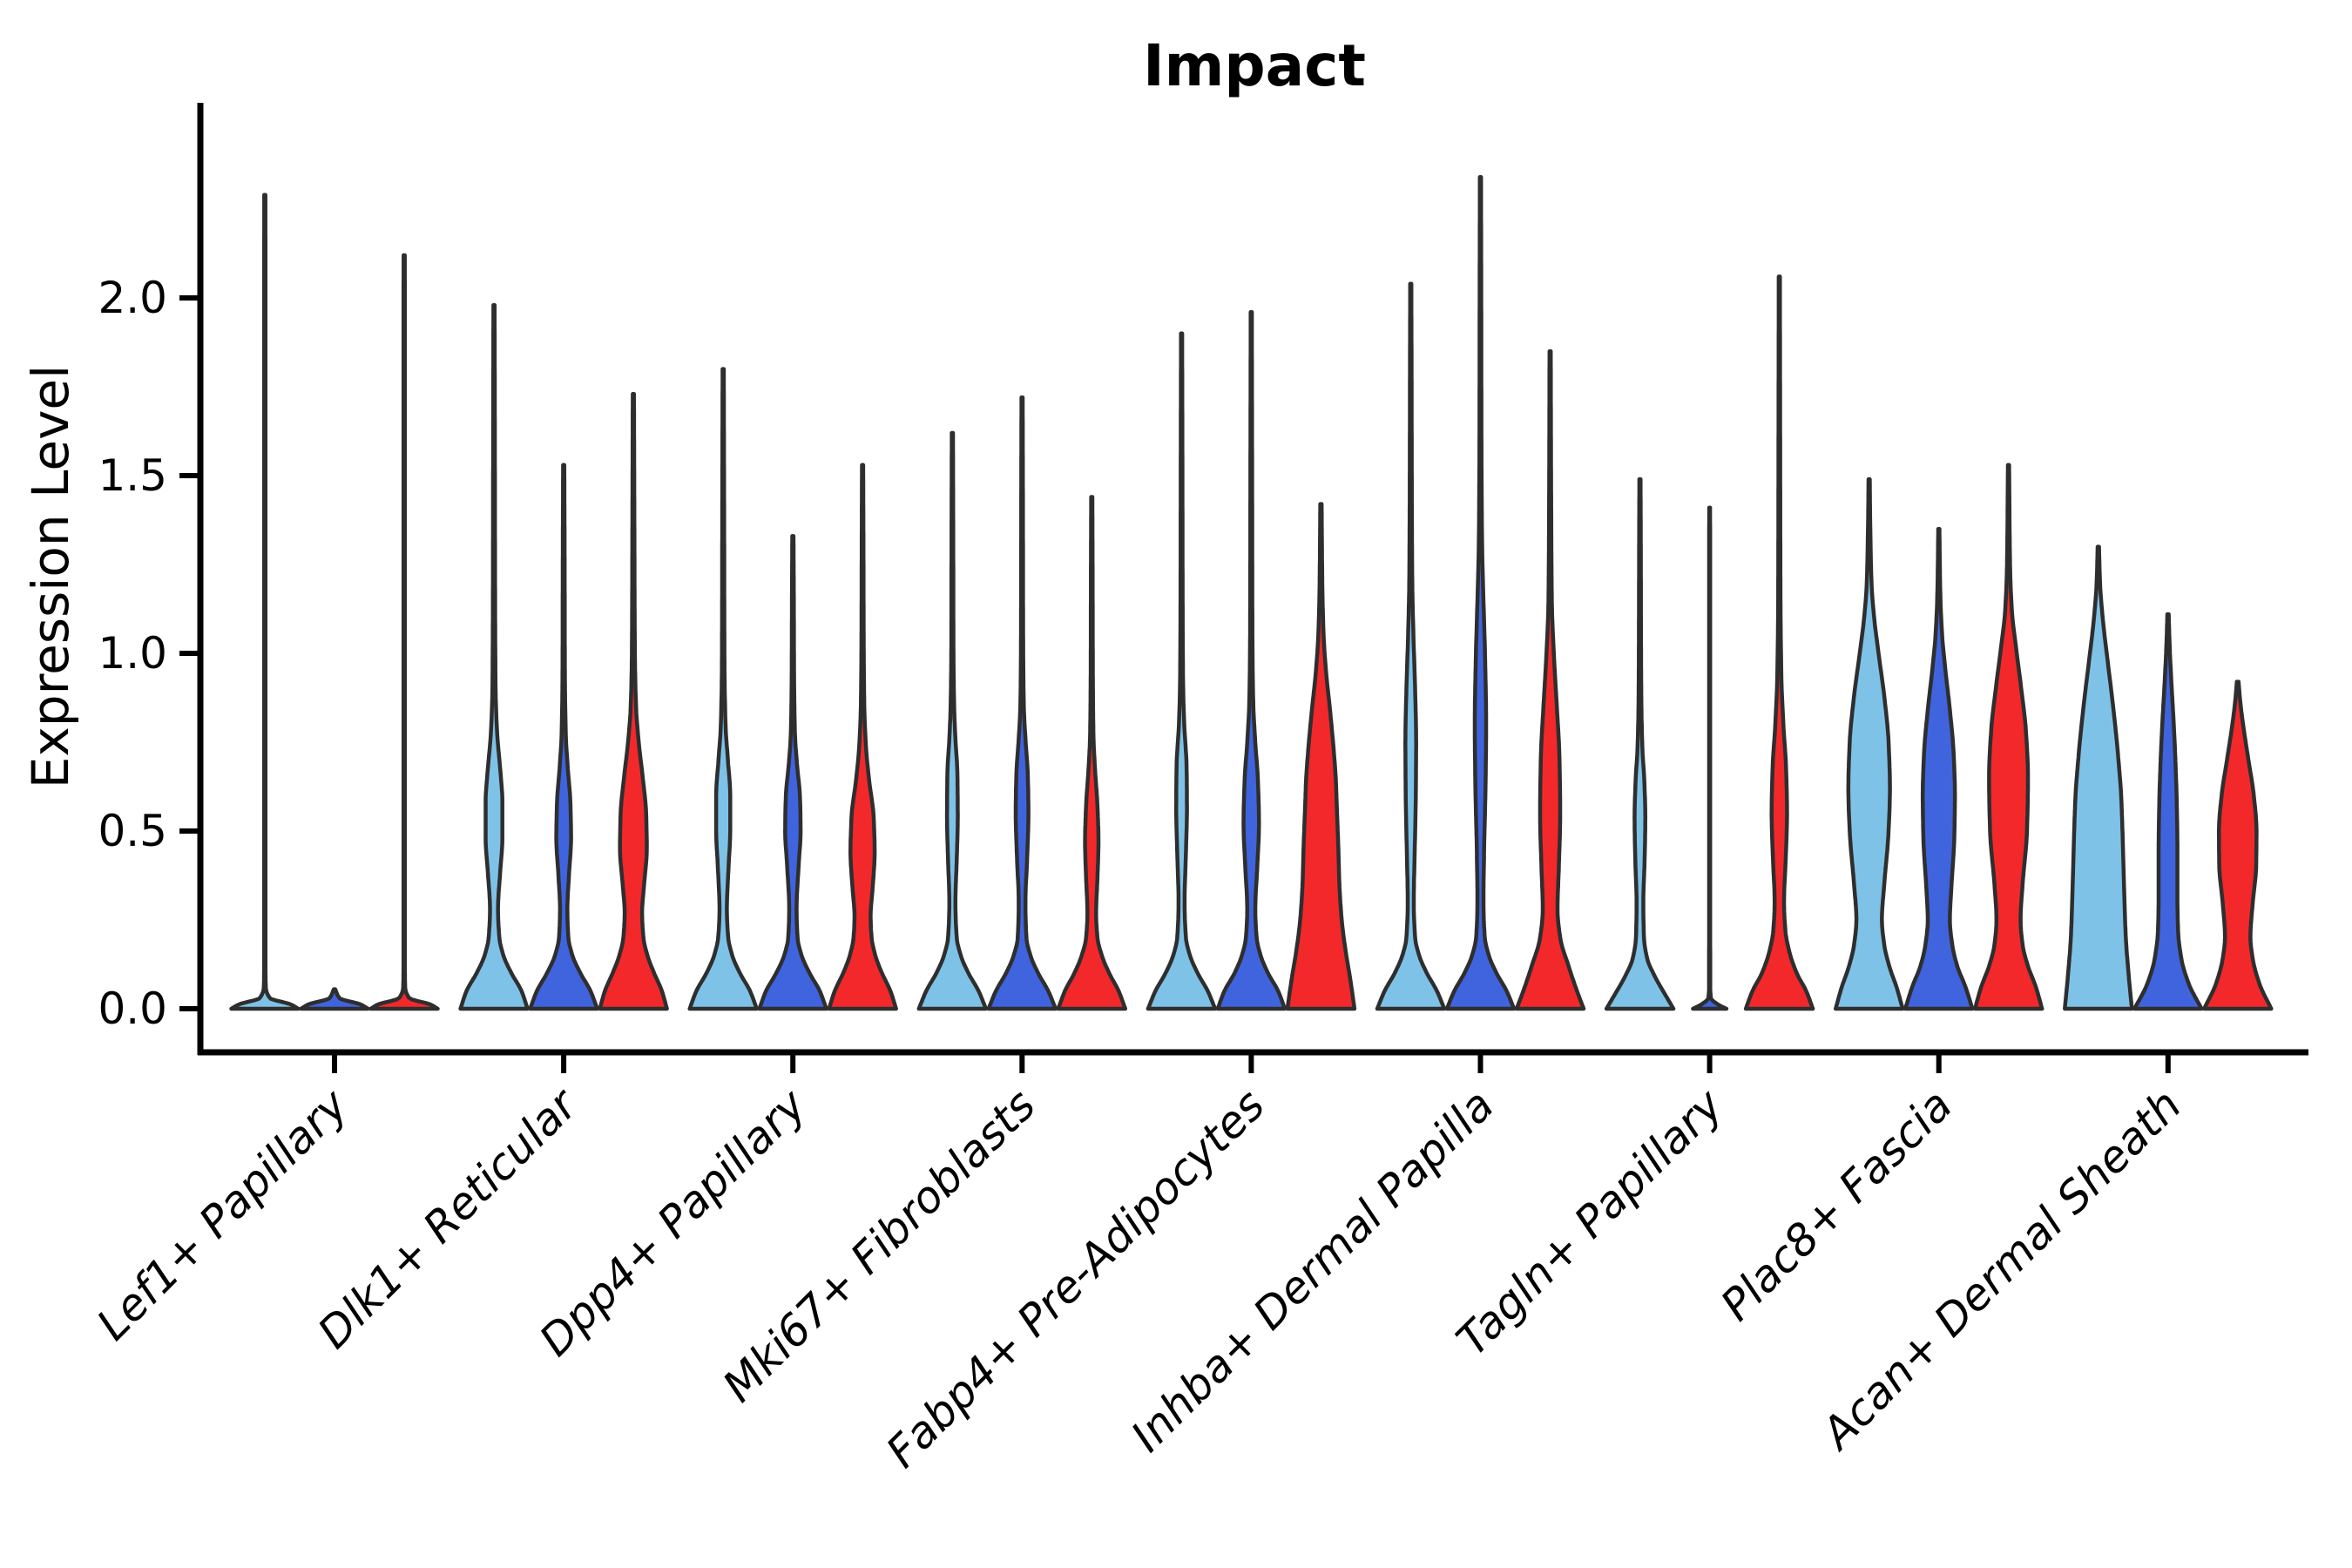 The image size is (2352, 1568). What do you see at coordinates (1254, 66) in the screenshot?
I see `chart-title: Impact` at bounding box center [1254, 66].